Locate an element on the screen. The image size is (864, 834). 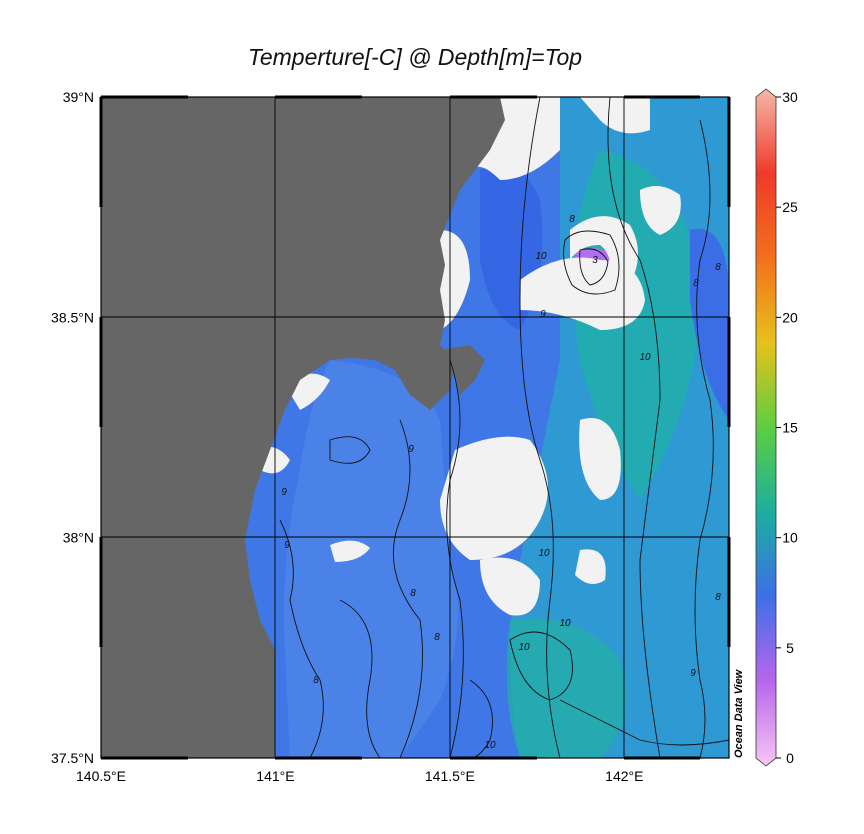
y-tick-label: 39°N is located at coordinates (78, 97).